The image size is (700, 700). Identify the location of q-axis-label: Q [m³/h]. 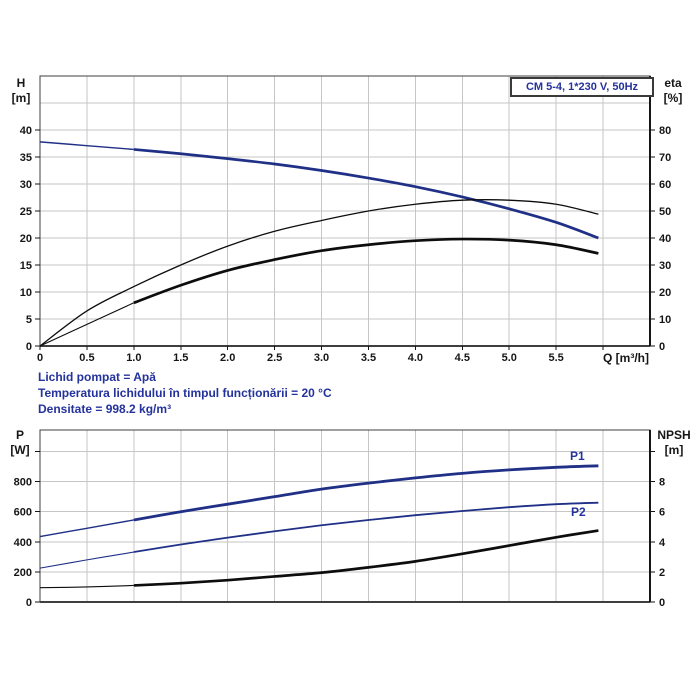
(626, 358).